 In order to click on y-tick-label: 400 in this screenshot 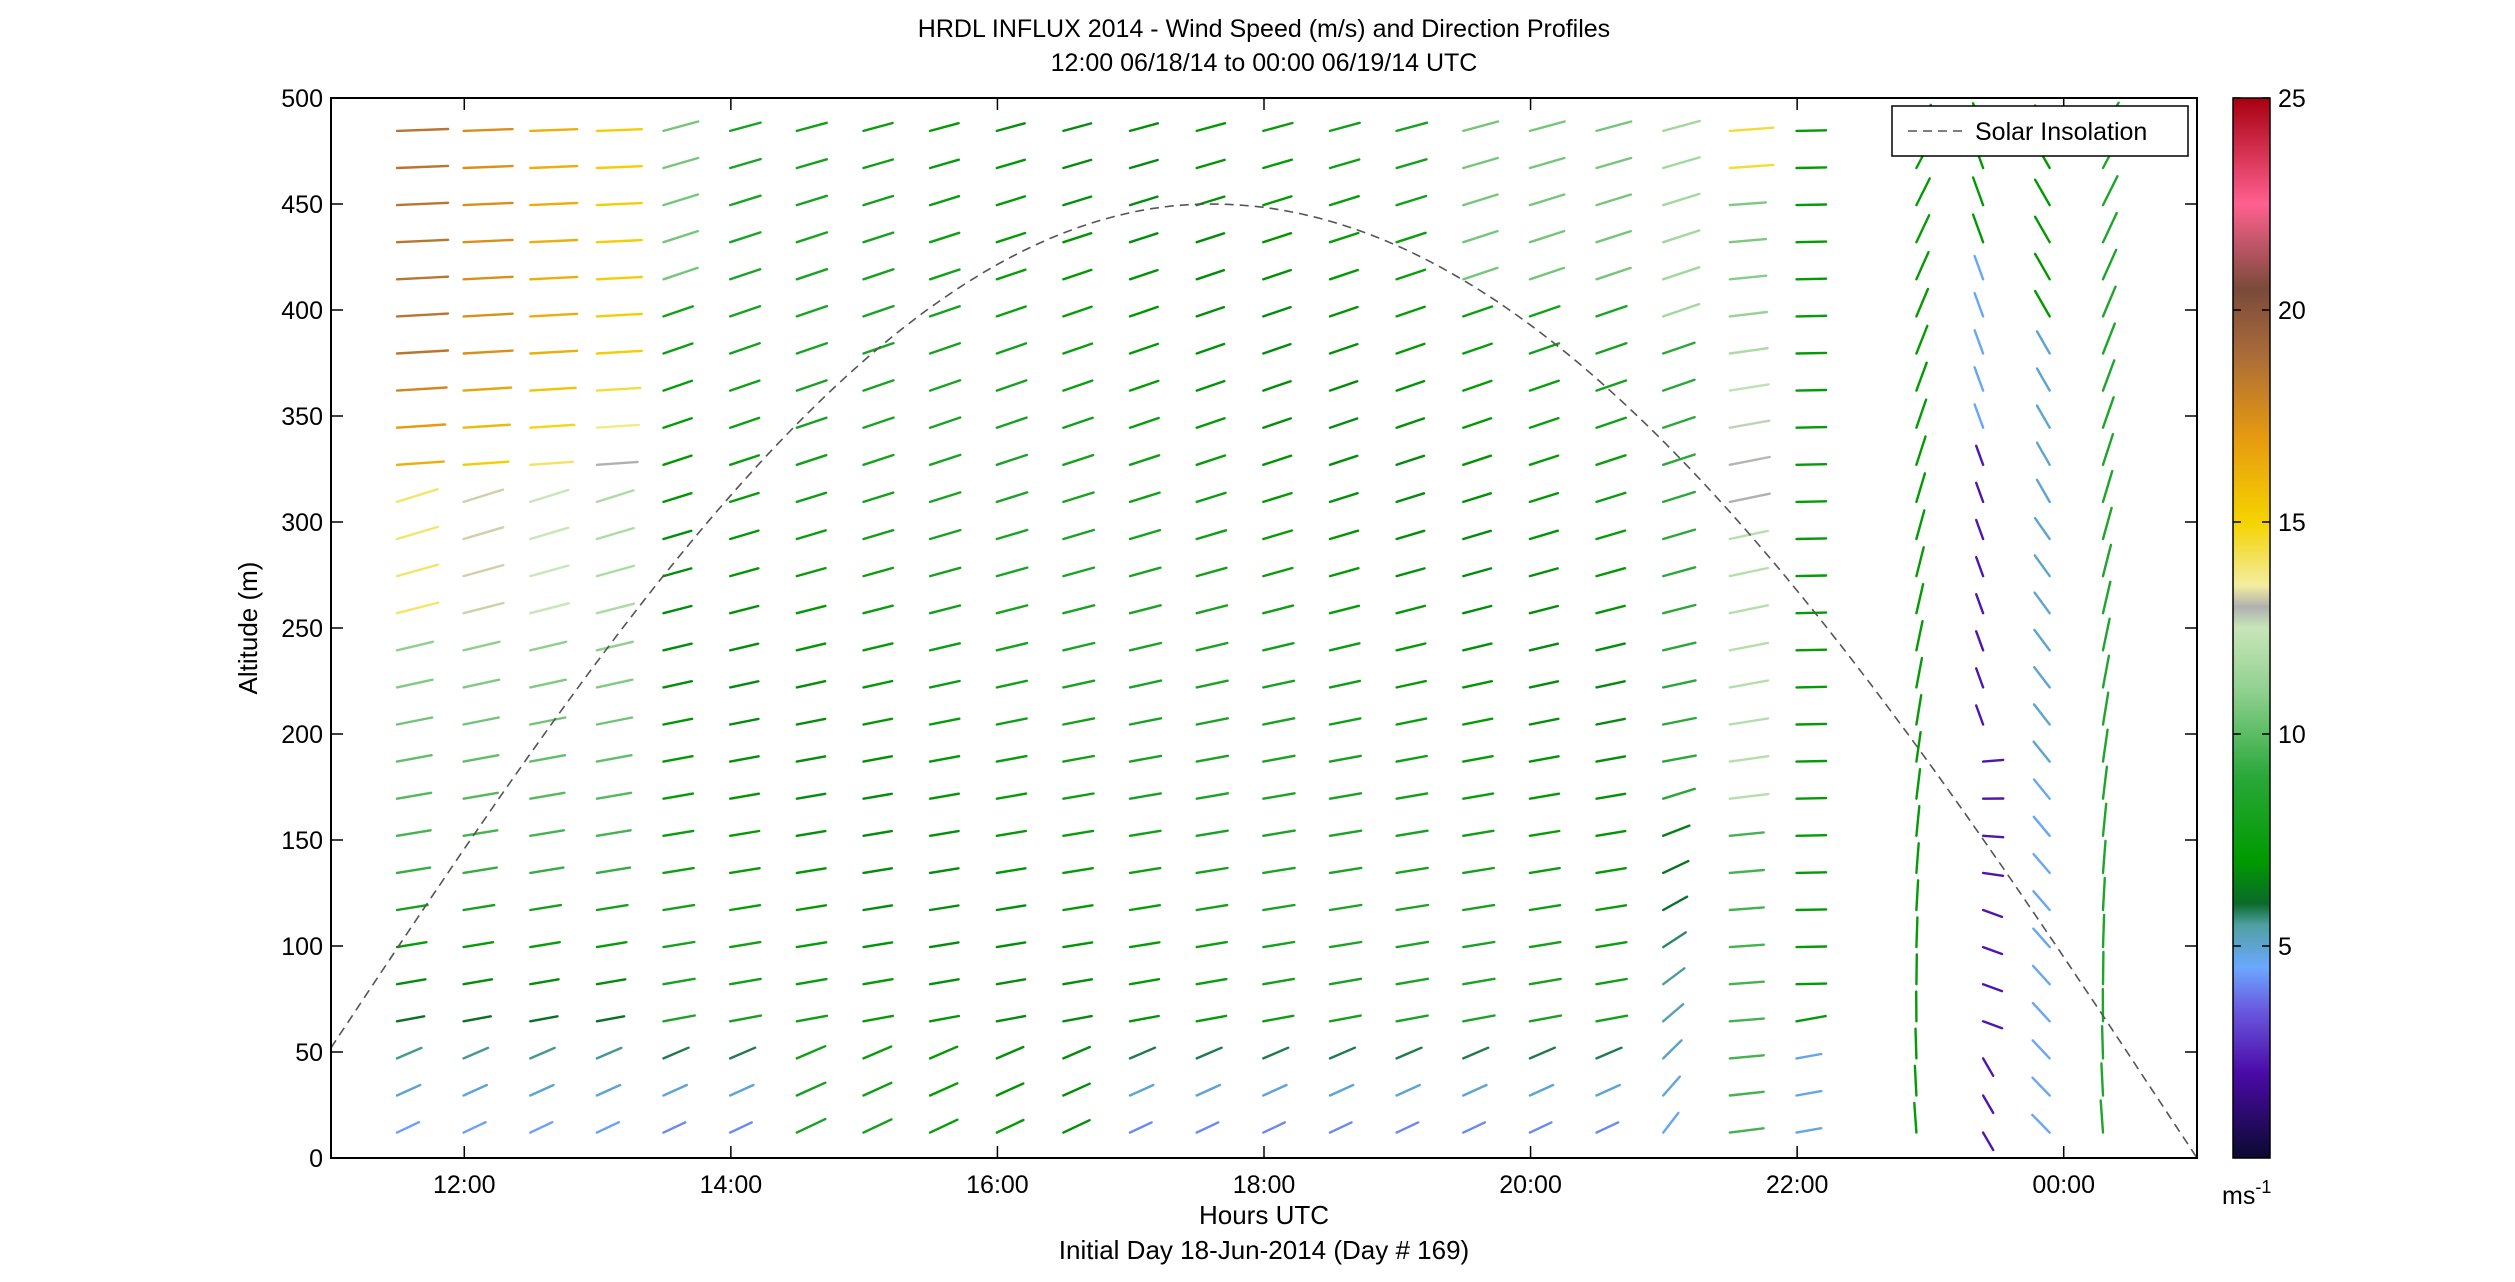, I will do `click(302, 311)`.